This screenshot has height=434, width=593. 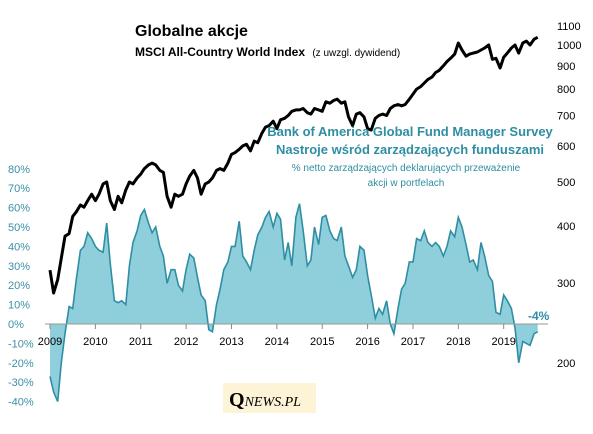 I want to click on left-tick-label: 50%, so click(x=19, y=228).